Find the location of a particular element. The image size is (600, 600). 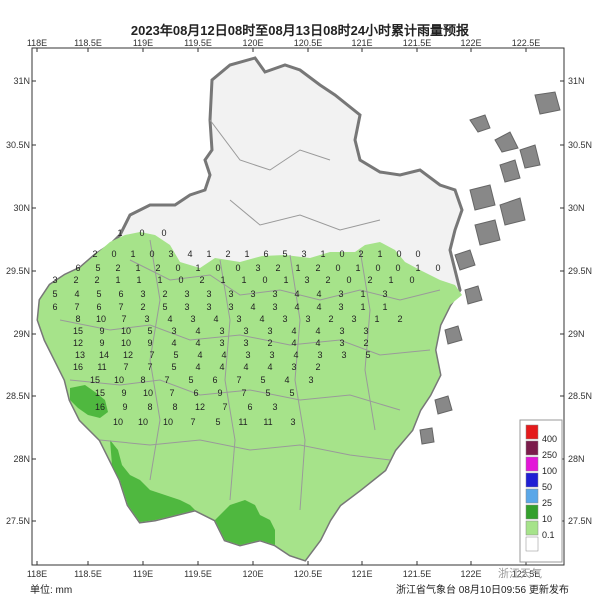

lat-tick-right: 30N is located at coordinates (576, 208).